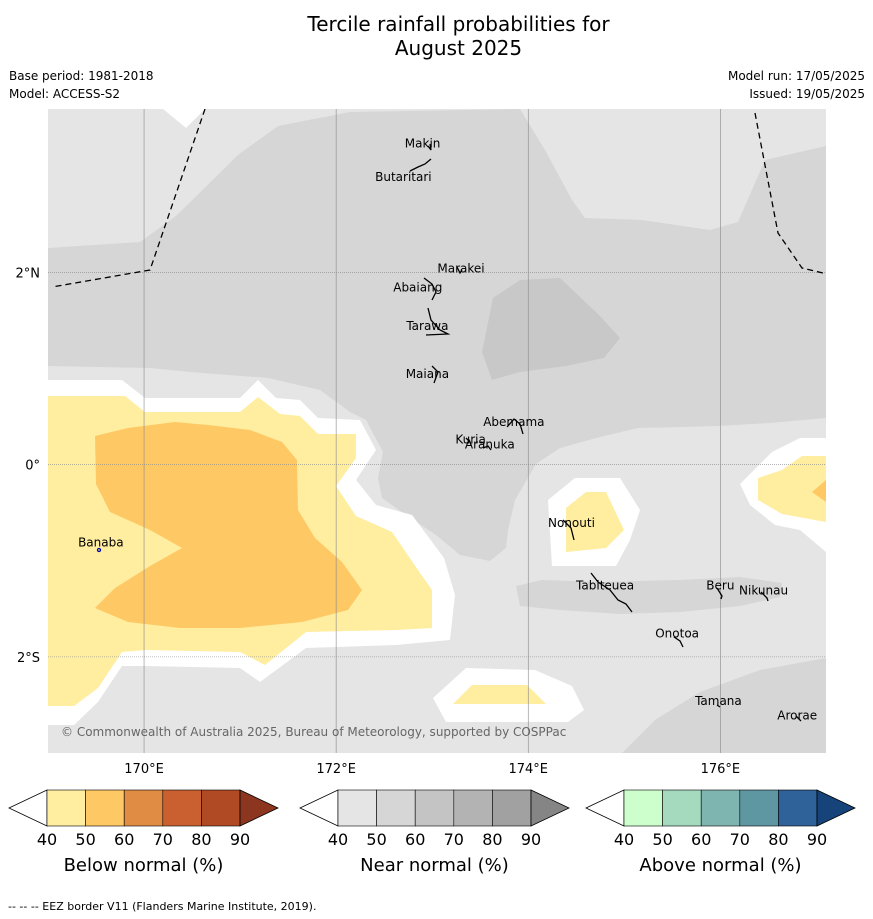  What do you see at coordinates (568, 530) in the screenshot?
I see `nonouti-island` at bounding box center [568, 530].